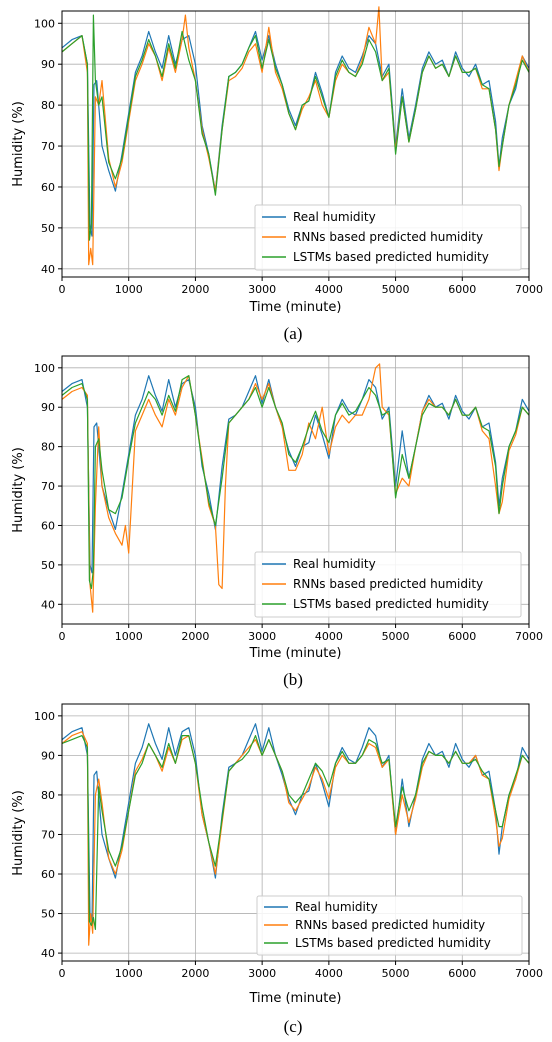 The image size is (552, 1042). I want to click on panel-caption: (b), so click(293, 679).